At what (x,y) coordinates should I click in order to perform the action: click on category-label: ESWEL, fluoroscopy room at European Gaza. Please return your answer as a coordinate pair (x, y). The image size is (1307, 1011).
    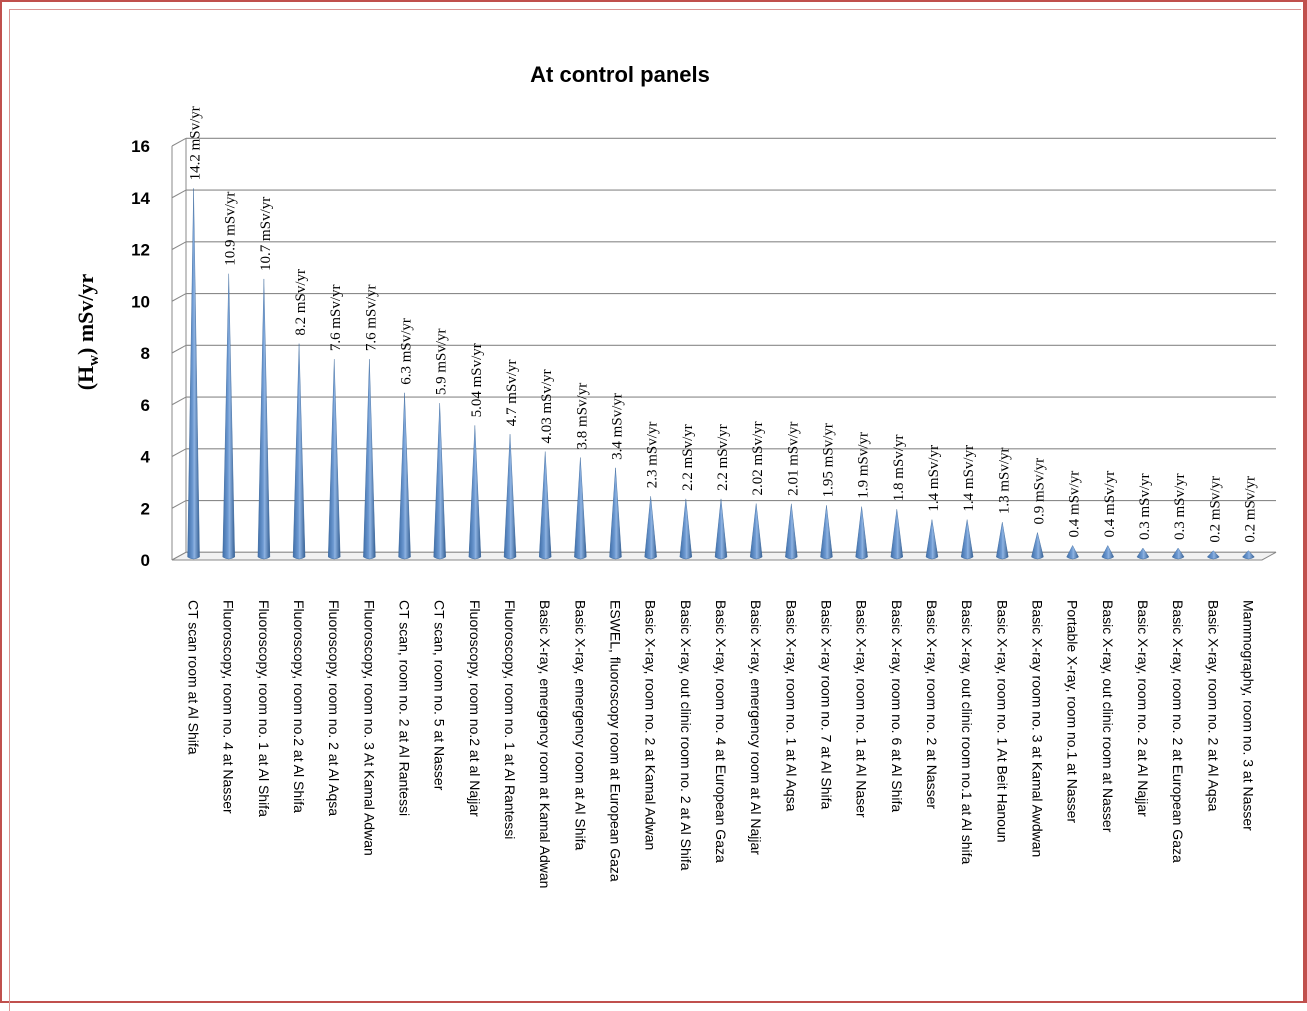
    Looking at the image, I should click on (616, 741).